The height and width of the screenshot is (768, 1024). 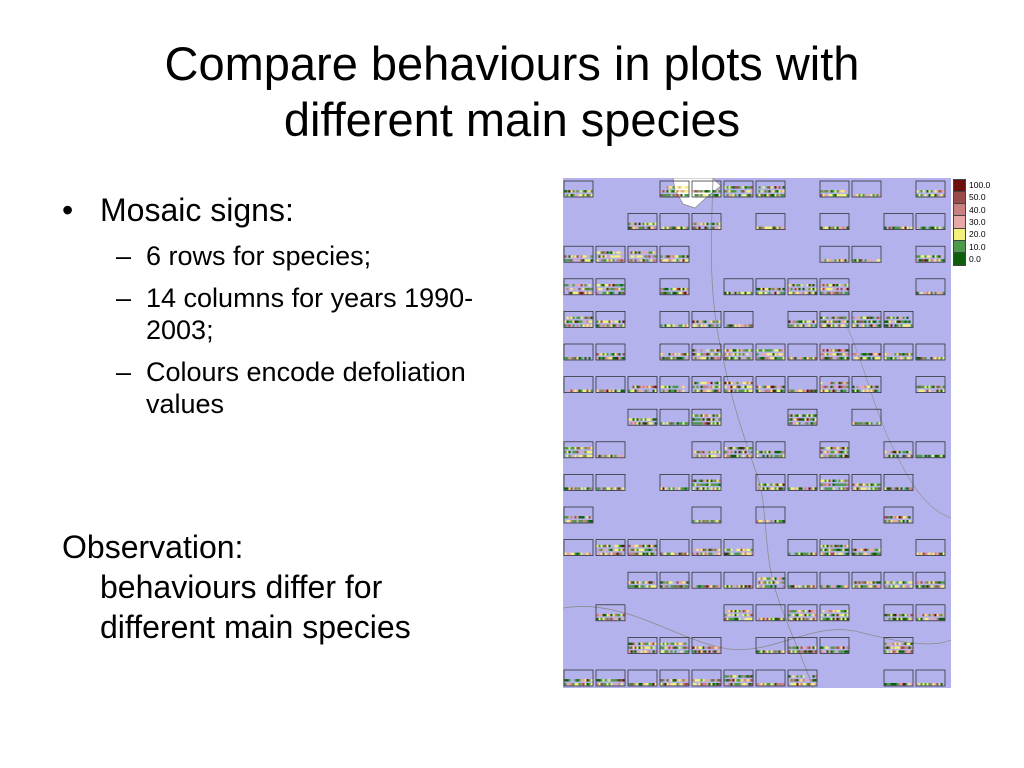 What do you see at coordinates (610, 319) in the screenshot?
I see `mosaic-frame` at bounding box center [610, 319].